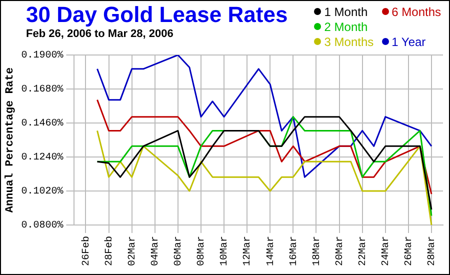  What do you see at coordinates (100, 34) in the screenshot?
I see `chart-subtitle: Feb 26, 2006 to Mar 28, 2006` at bounding box center [100, 34].